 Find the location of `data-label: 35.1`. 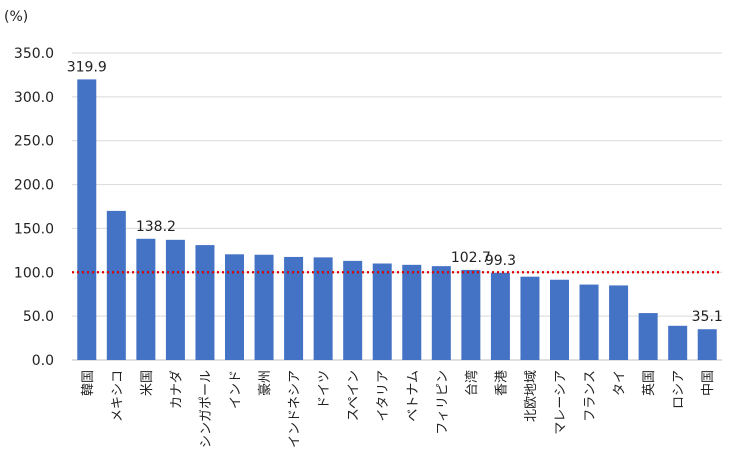

data-label: 35.1 is located at coordinates (707, 317).